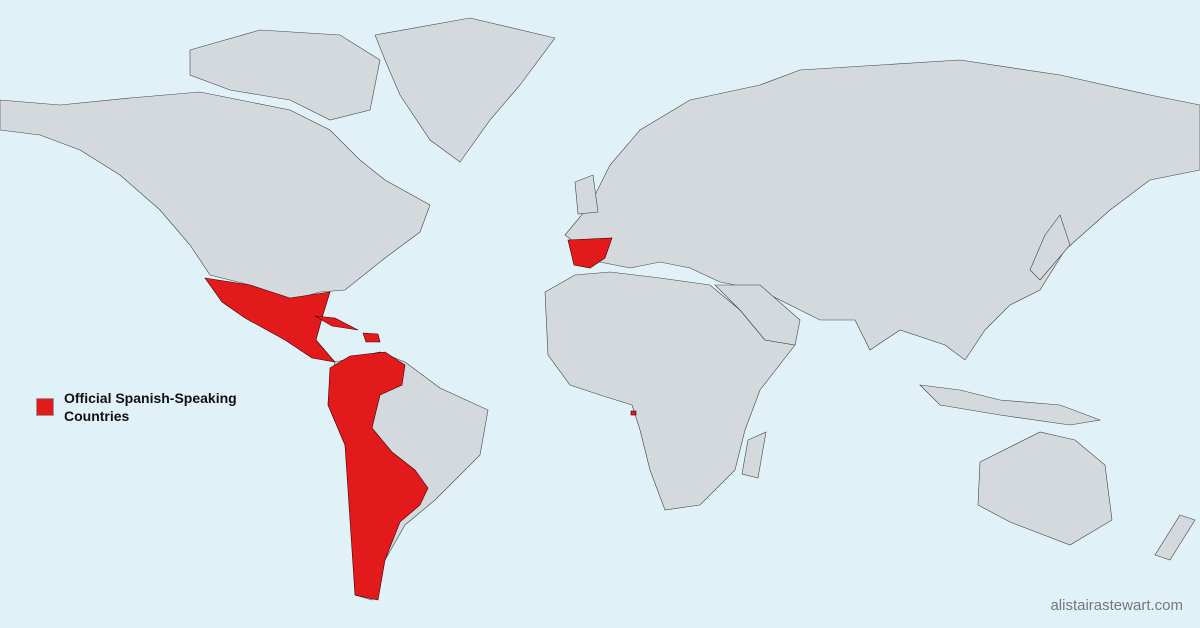  I want to click on africa, so click(670, 391).